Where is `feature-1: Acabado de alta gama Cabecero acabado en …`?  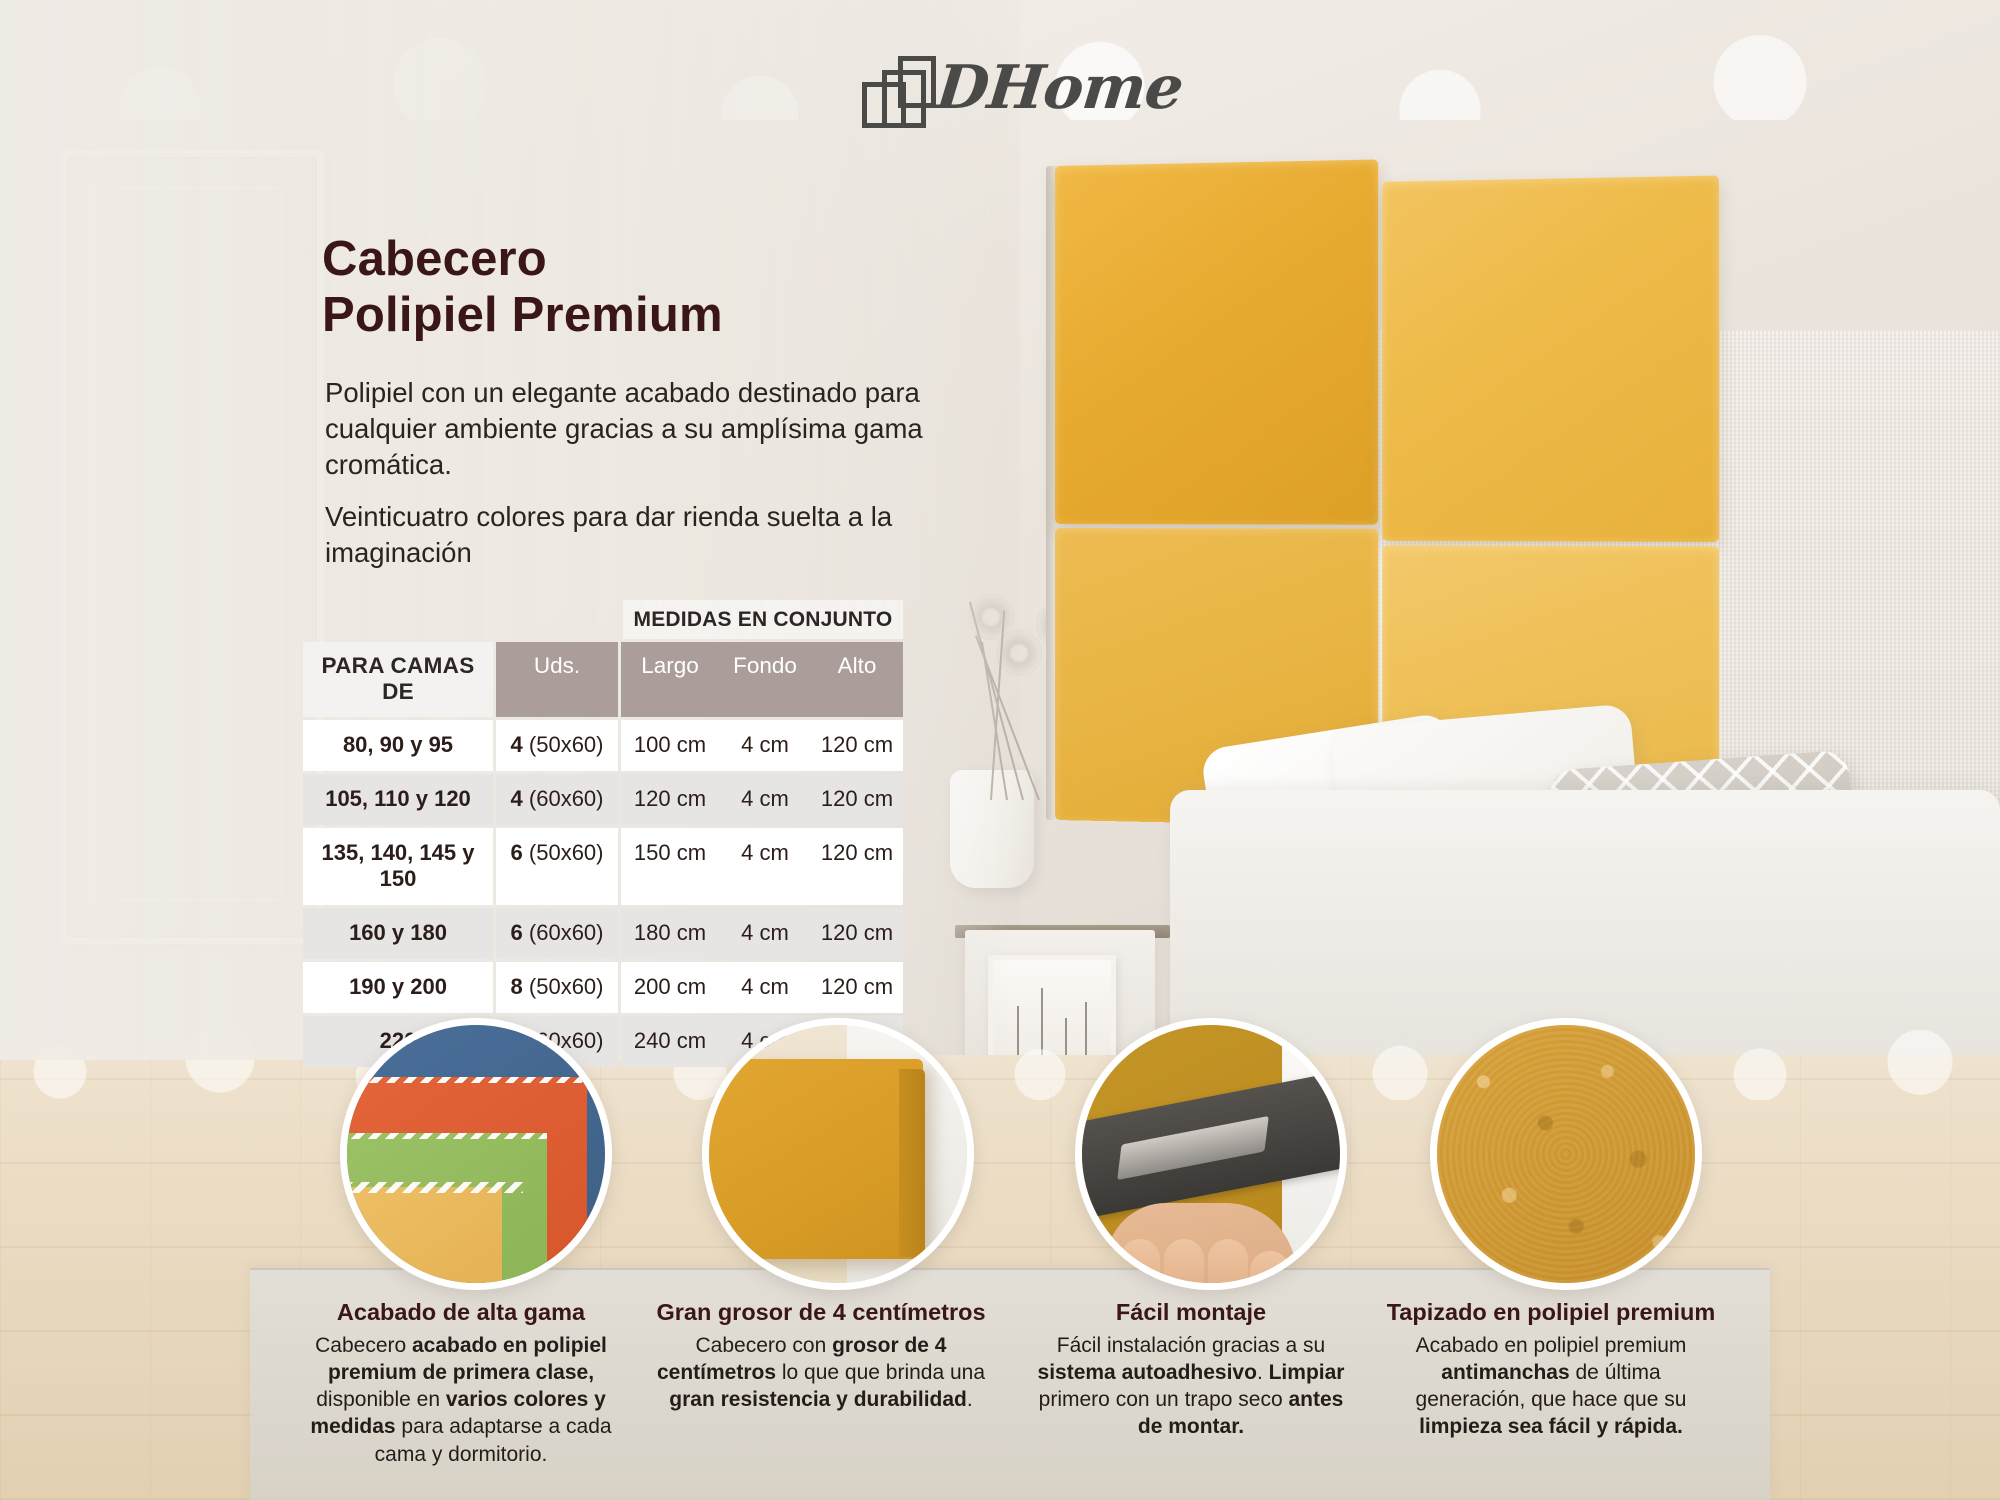
feature-1: Acabado de alta gama Cabecero acabado en … is located at coordinates (461, 1383).